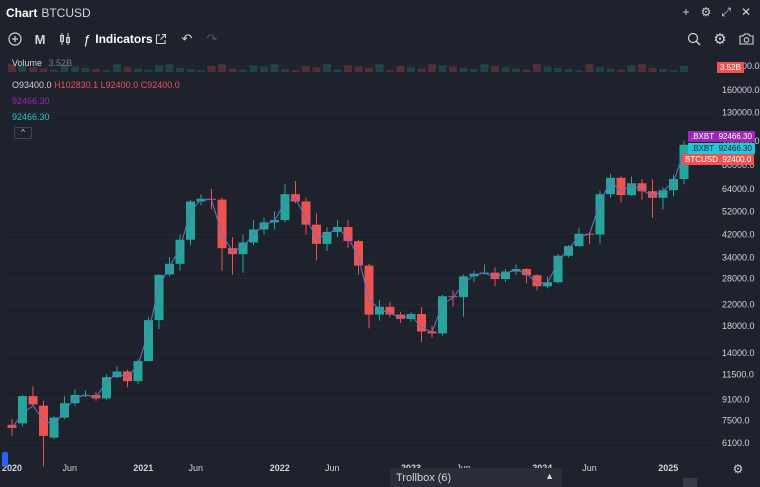 Image resolution: width=760 pixels, height=487 pixels. What do you see at coordinates (65, 39) in the screenshot?
I see `chart-type-button` at bounding box center [65, 39].